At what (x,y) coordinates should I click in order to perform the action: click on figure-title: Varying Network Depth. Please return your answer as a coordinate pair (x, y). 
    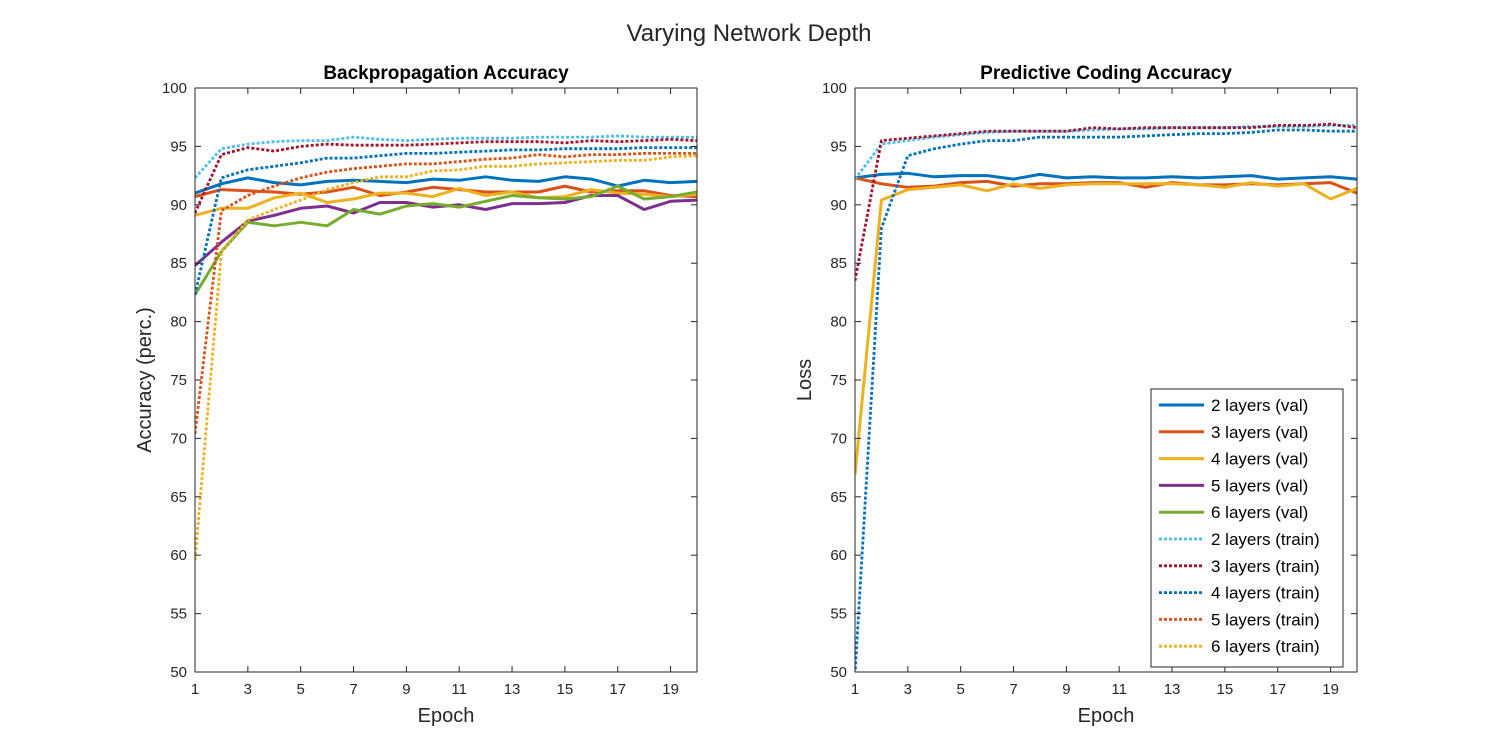
    Looking at the image, I should click on (749, 33).